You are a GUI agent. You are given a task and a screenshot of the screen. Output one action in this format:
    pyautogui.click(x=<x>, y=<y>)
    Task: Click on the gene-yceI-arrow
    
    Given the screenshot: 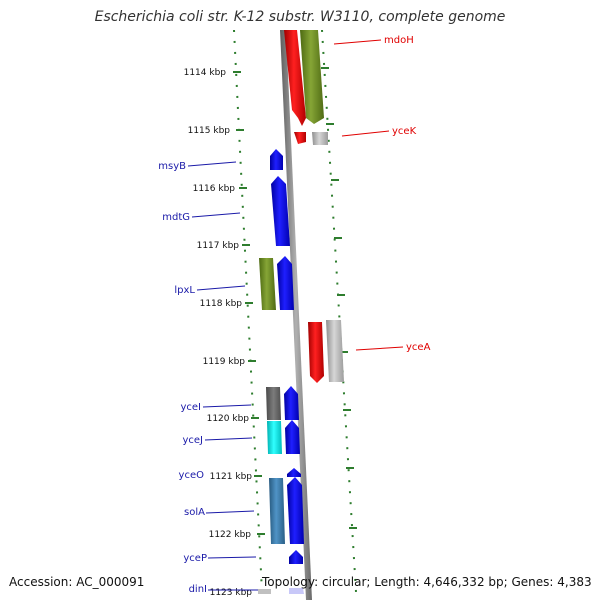 What is the action you would take?
    pyautogui.click(x=291, y=403)
    